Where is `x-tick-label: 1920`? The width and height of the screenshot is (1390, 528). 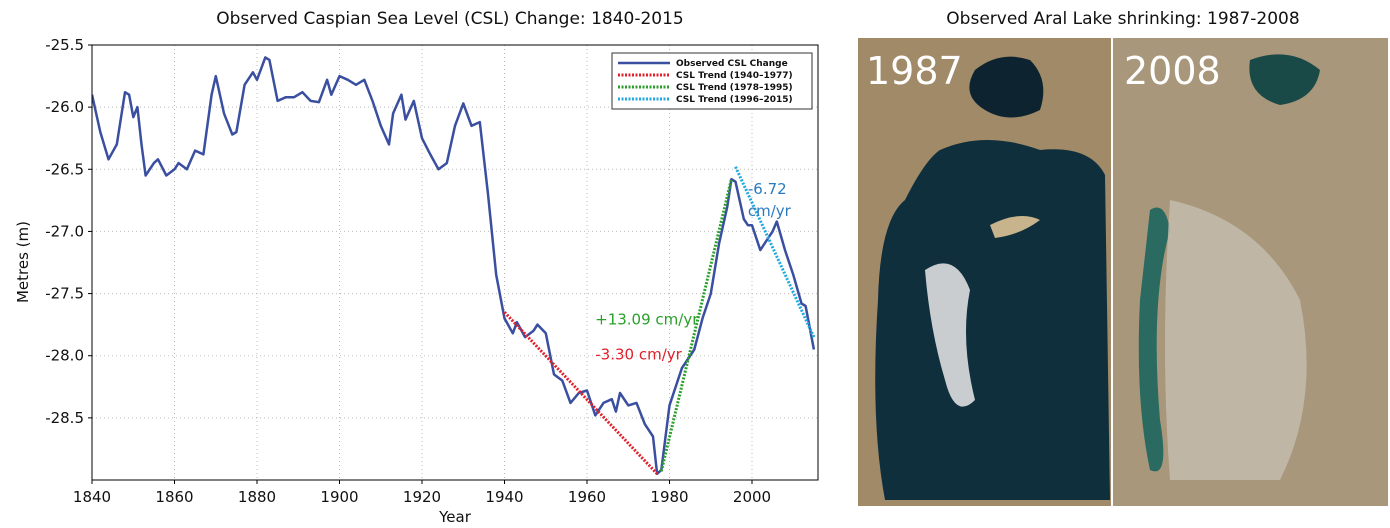 x-tick-label: 1920 is located at coordinates (422, 497).